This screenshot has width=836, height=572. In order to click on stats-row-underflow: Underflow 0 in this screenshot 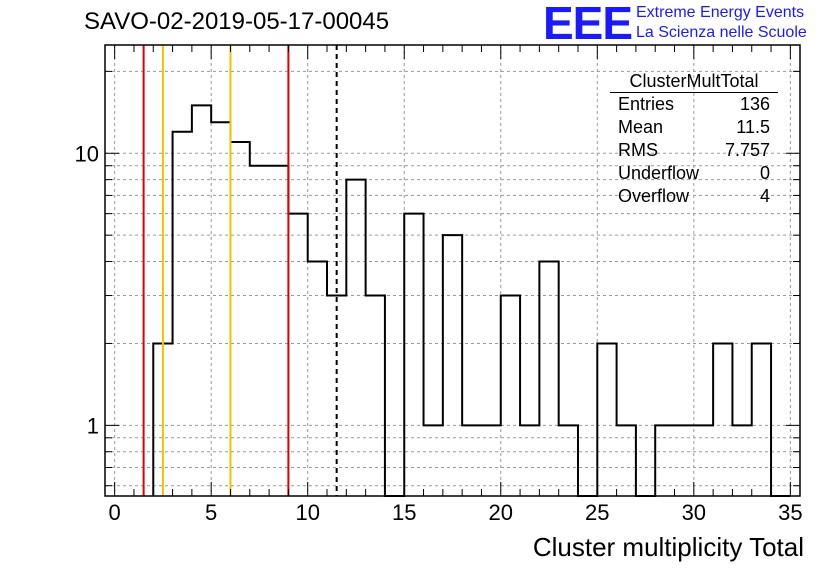, I will do `click(694, 173)`.